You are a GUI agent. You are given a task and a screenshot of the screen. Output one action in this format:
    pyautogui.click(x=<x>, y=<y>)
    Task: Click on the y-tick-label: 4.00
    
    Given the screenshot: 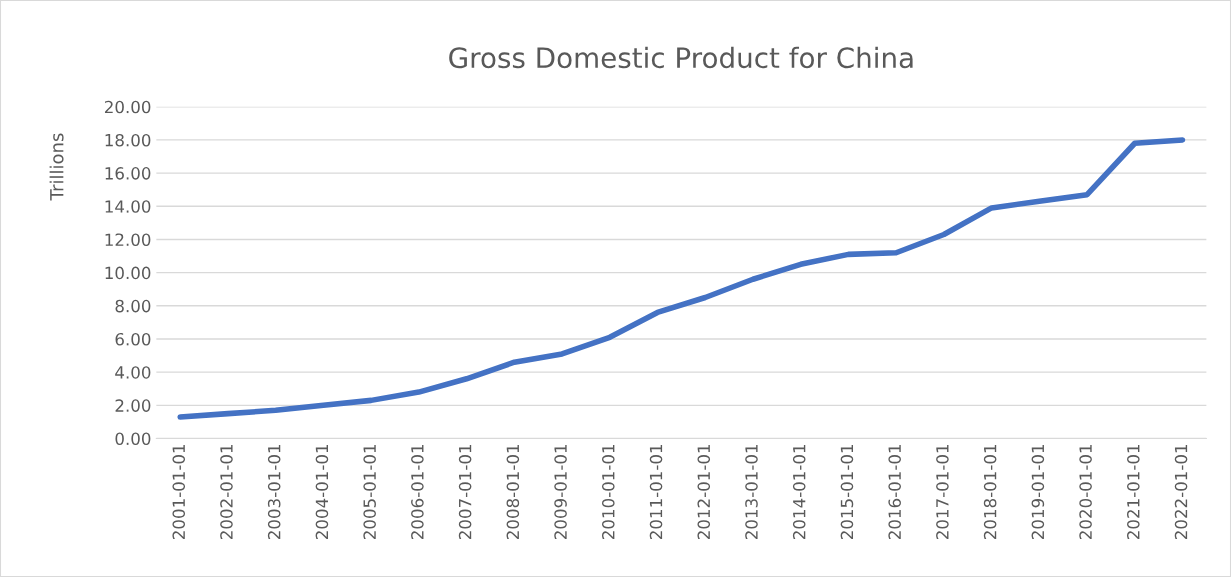 What is the action you would take?
    pyautogui.click(x=133, y=372)
    